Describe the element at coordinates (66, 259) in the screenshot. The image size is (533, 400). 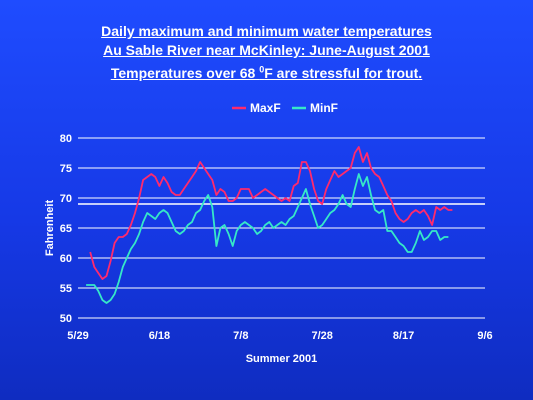
I see `y-tick-60: 60` at that location.